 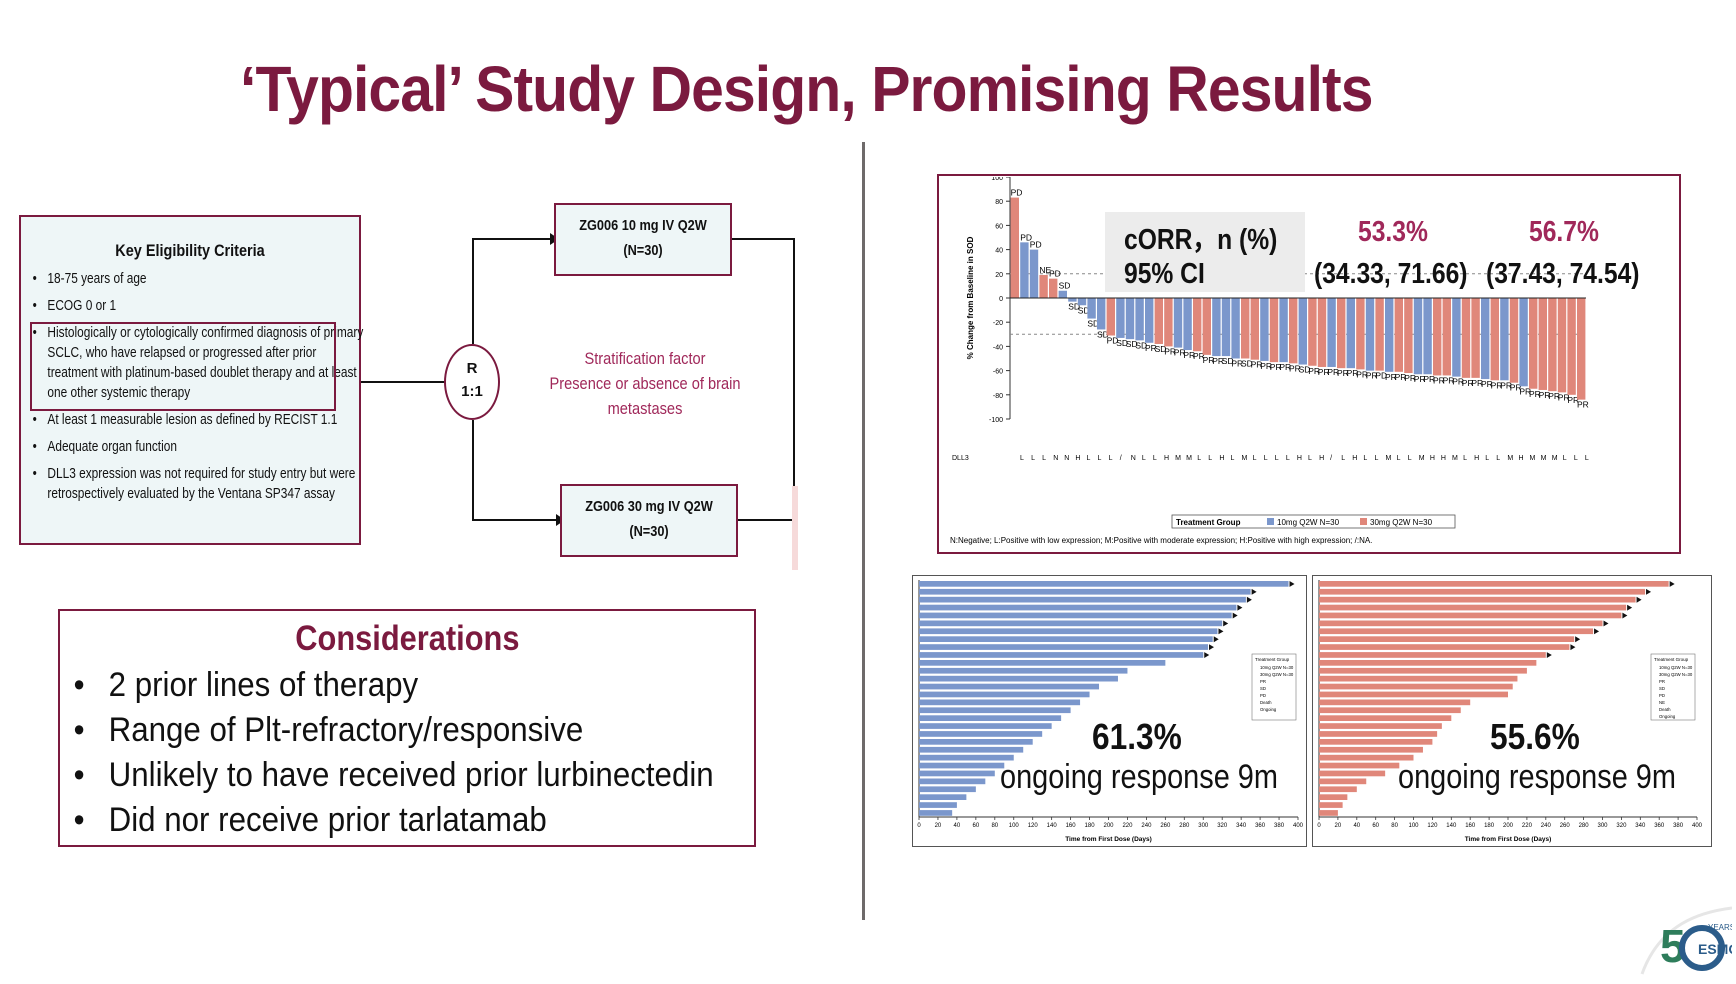 What do you see at coordinates (1090, 826) in the screenshot?
I see `x-tick-label: 180` at bounding box center [1090, 826].